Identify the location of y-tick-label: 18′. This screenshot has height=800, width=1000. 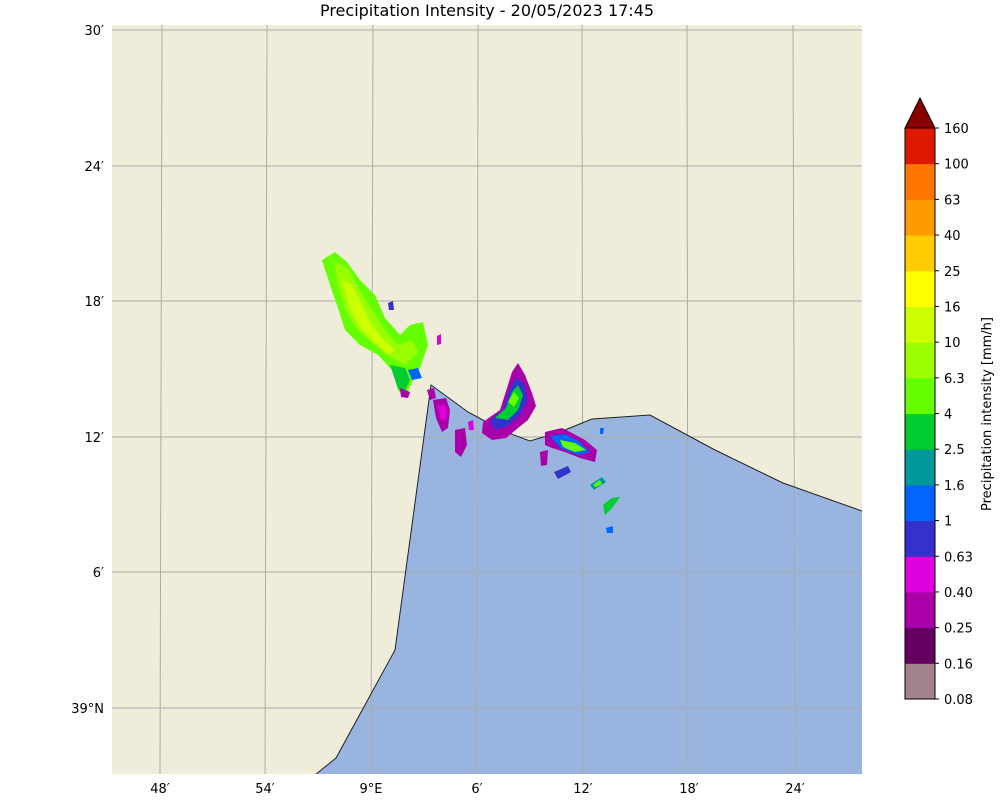
(95, 302).